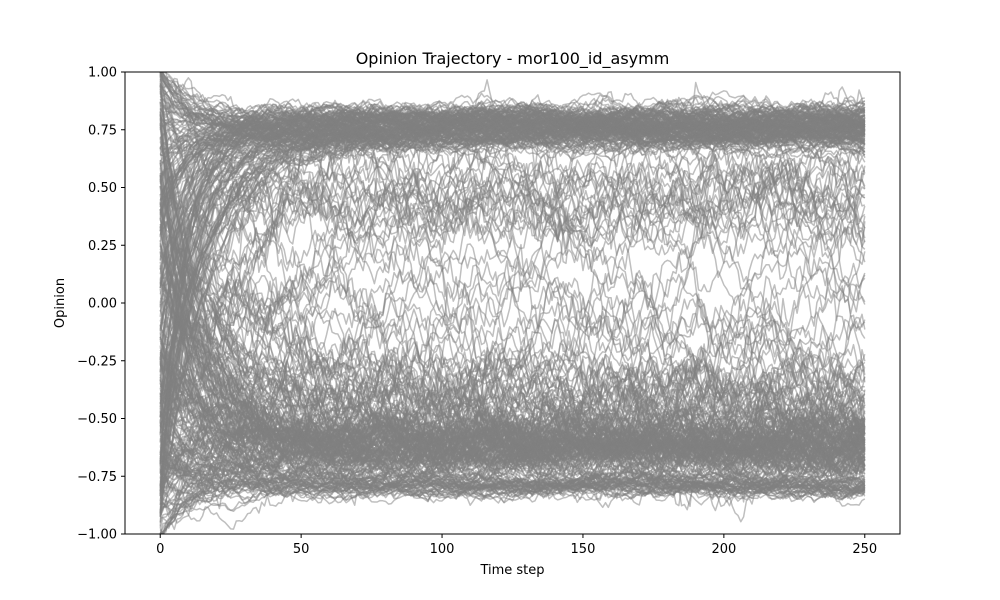 This screenshot has height=600, width=1000. I want to click on y-tick-label: 1.00, so click(102, 73).